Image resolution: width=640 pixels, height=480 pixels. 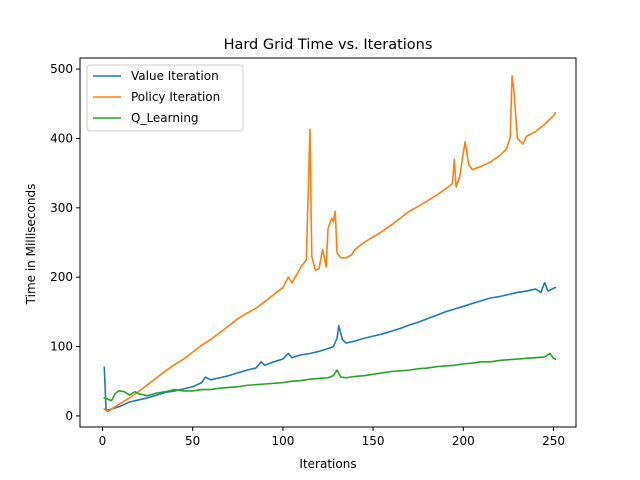 What do you see at coordinates (175, 76) in the screenshot?
I see `legend-label-0: Value Iteration` at bounding box center [175, 76].